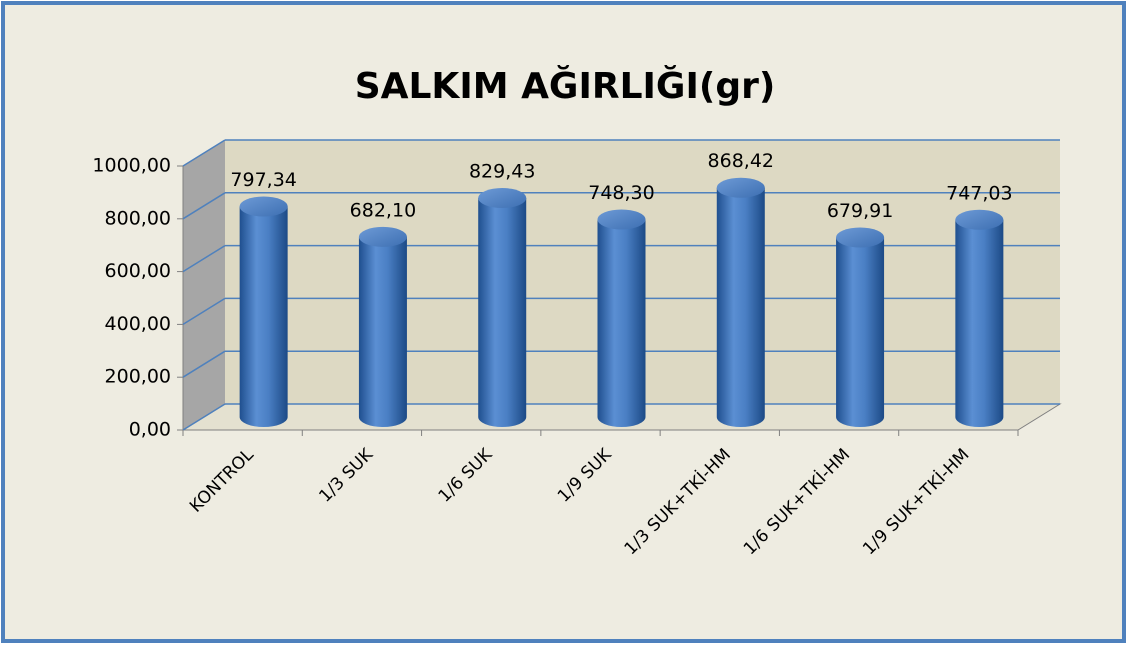  What do you see at coordinates (138, 218) in the screenshot?
I see `y-tick-label: 800,00` at bounding box center [138, 218].